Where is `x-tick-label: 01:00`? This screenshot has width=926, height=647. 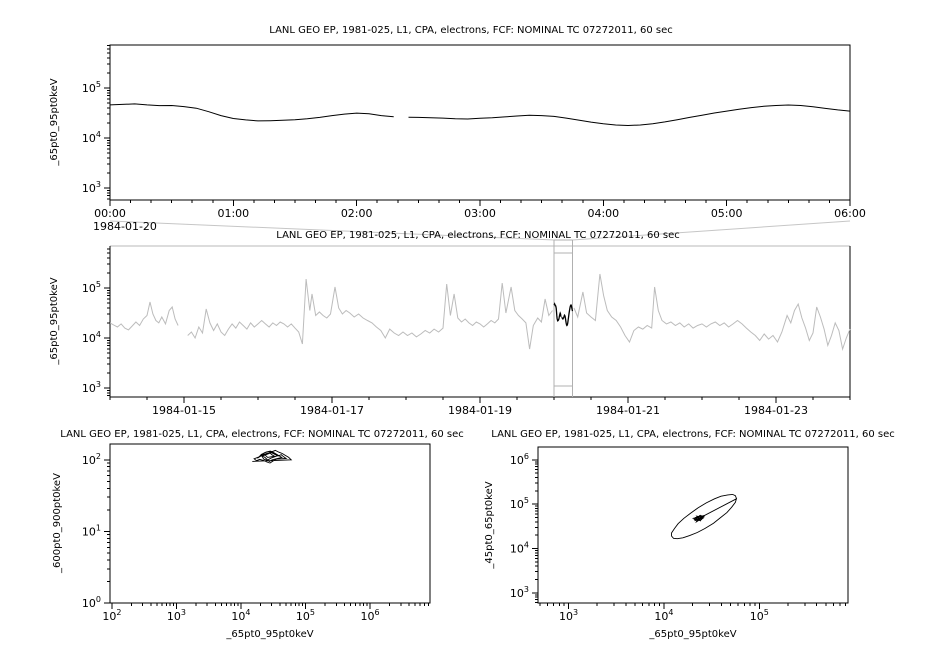 x-tick-label: 01:00 is located at coordinates (233, 213).